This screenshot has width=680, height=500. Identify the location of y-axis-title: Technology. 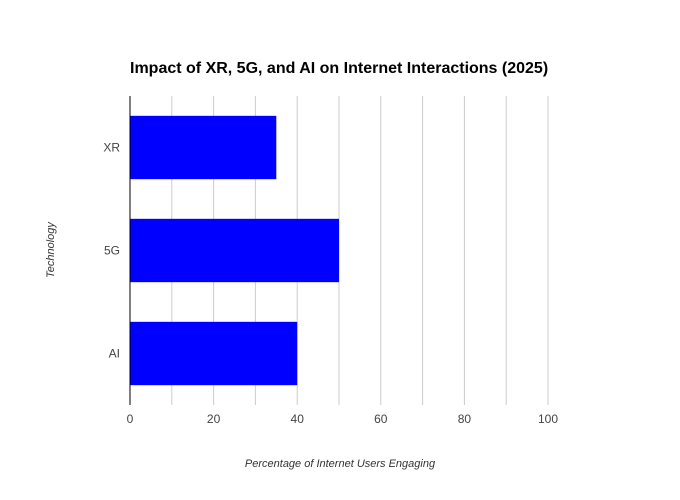
(51, 249).